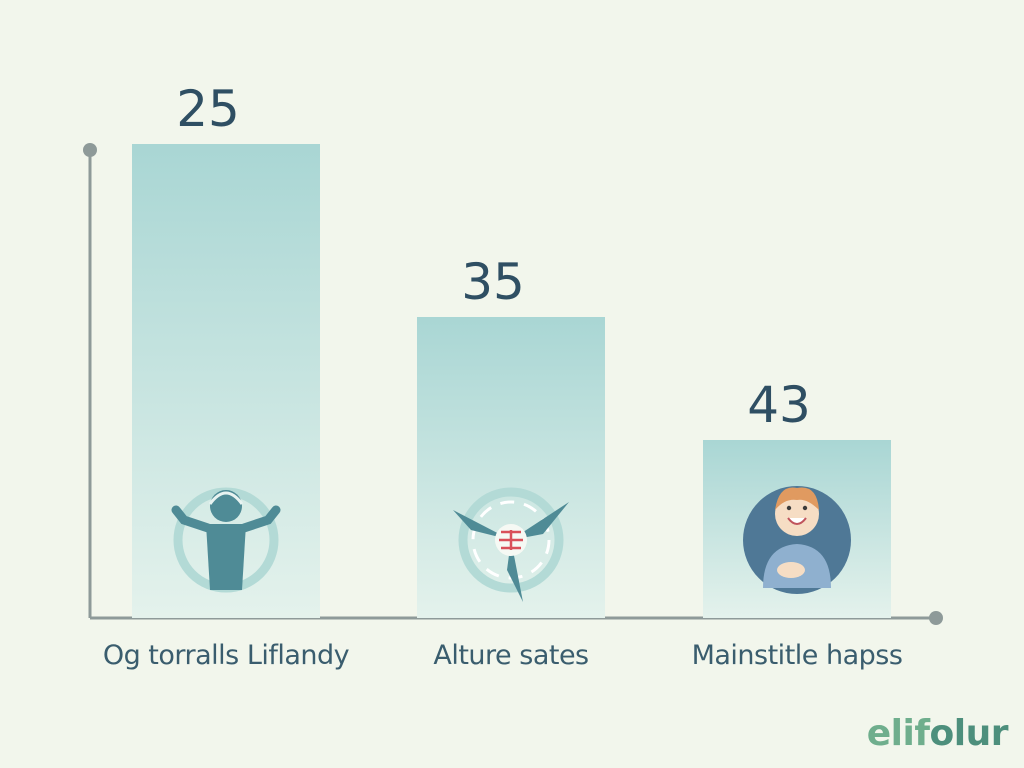 Image resolution: width=1024 pixels, height=768 pixels. I want to click on watermark-part-2: olur, so click(969, 733).